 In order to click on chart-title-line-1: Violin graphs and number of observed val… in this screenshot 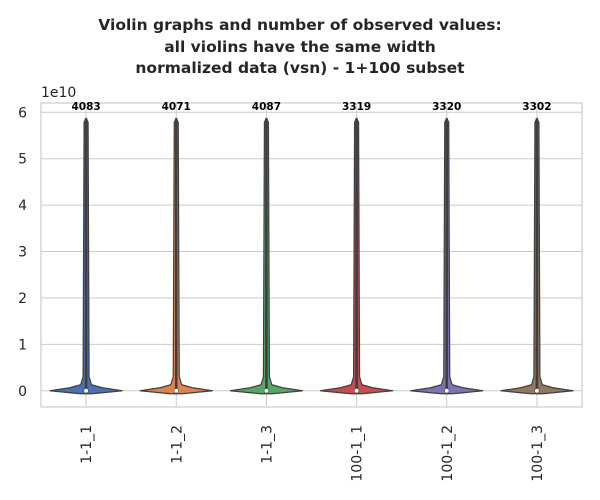, I will do `click(300, 25)`.